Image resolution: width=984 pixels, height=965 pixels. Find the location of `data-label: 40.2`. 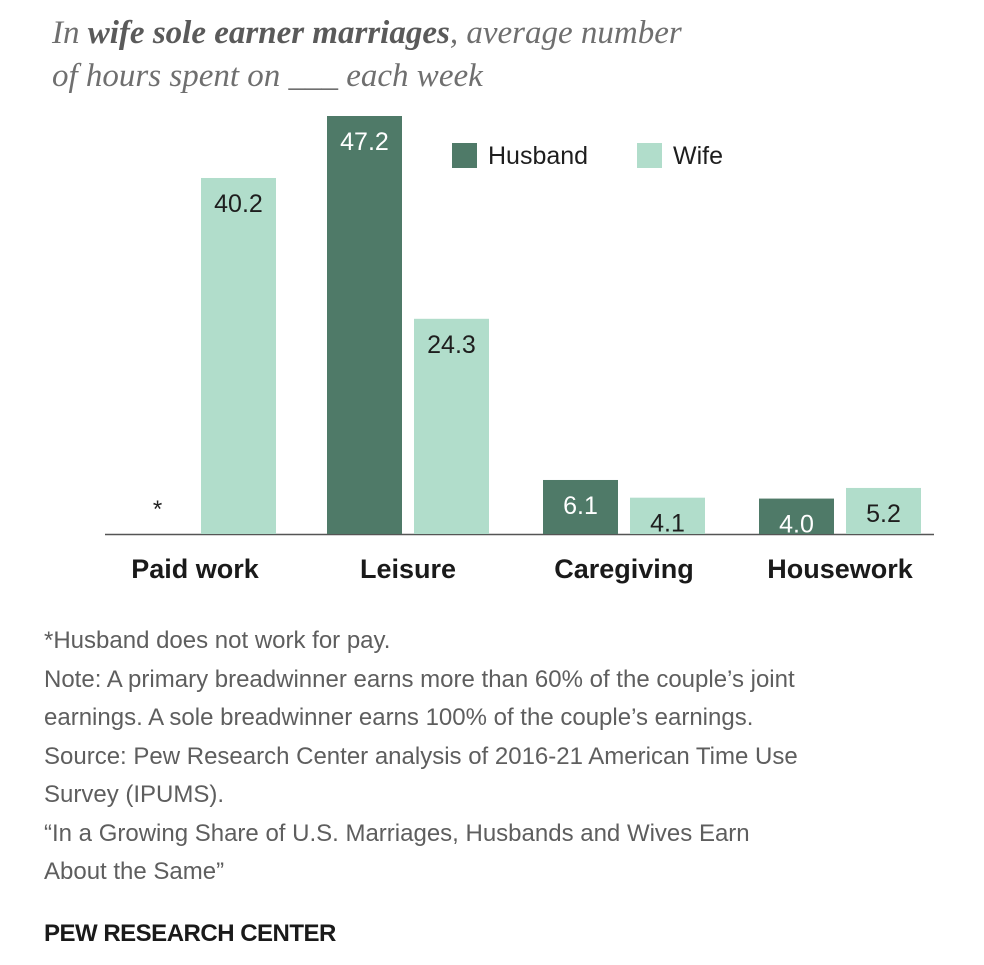

data-label: 40.2 is located at coordinates (238, 204).